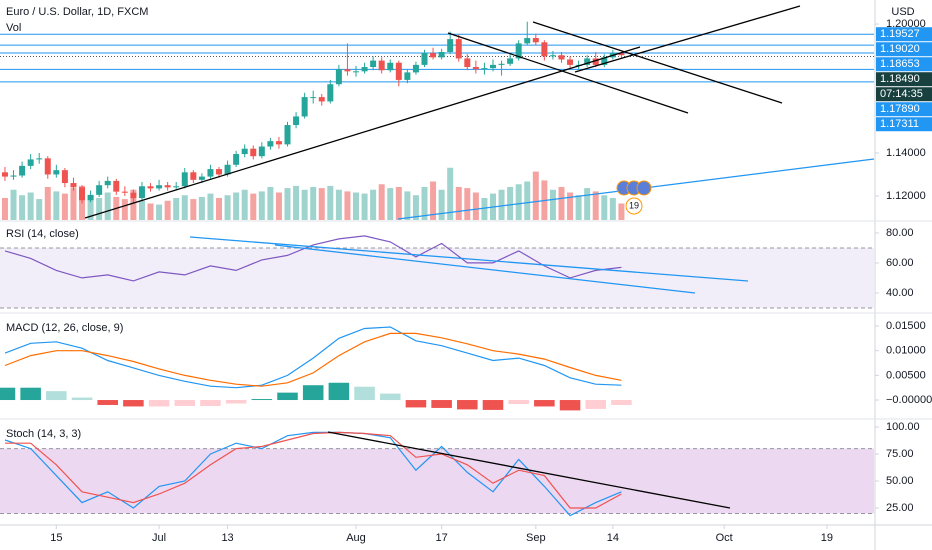 The image size is (932, 550). Describe the element at coordinates (469, 259) in the screenshot. I see `trend-line` at that location.